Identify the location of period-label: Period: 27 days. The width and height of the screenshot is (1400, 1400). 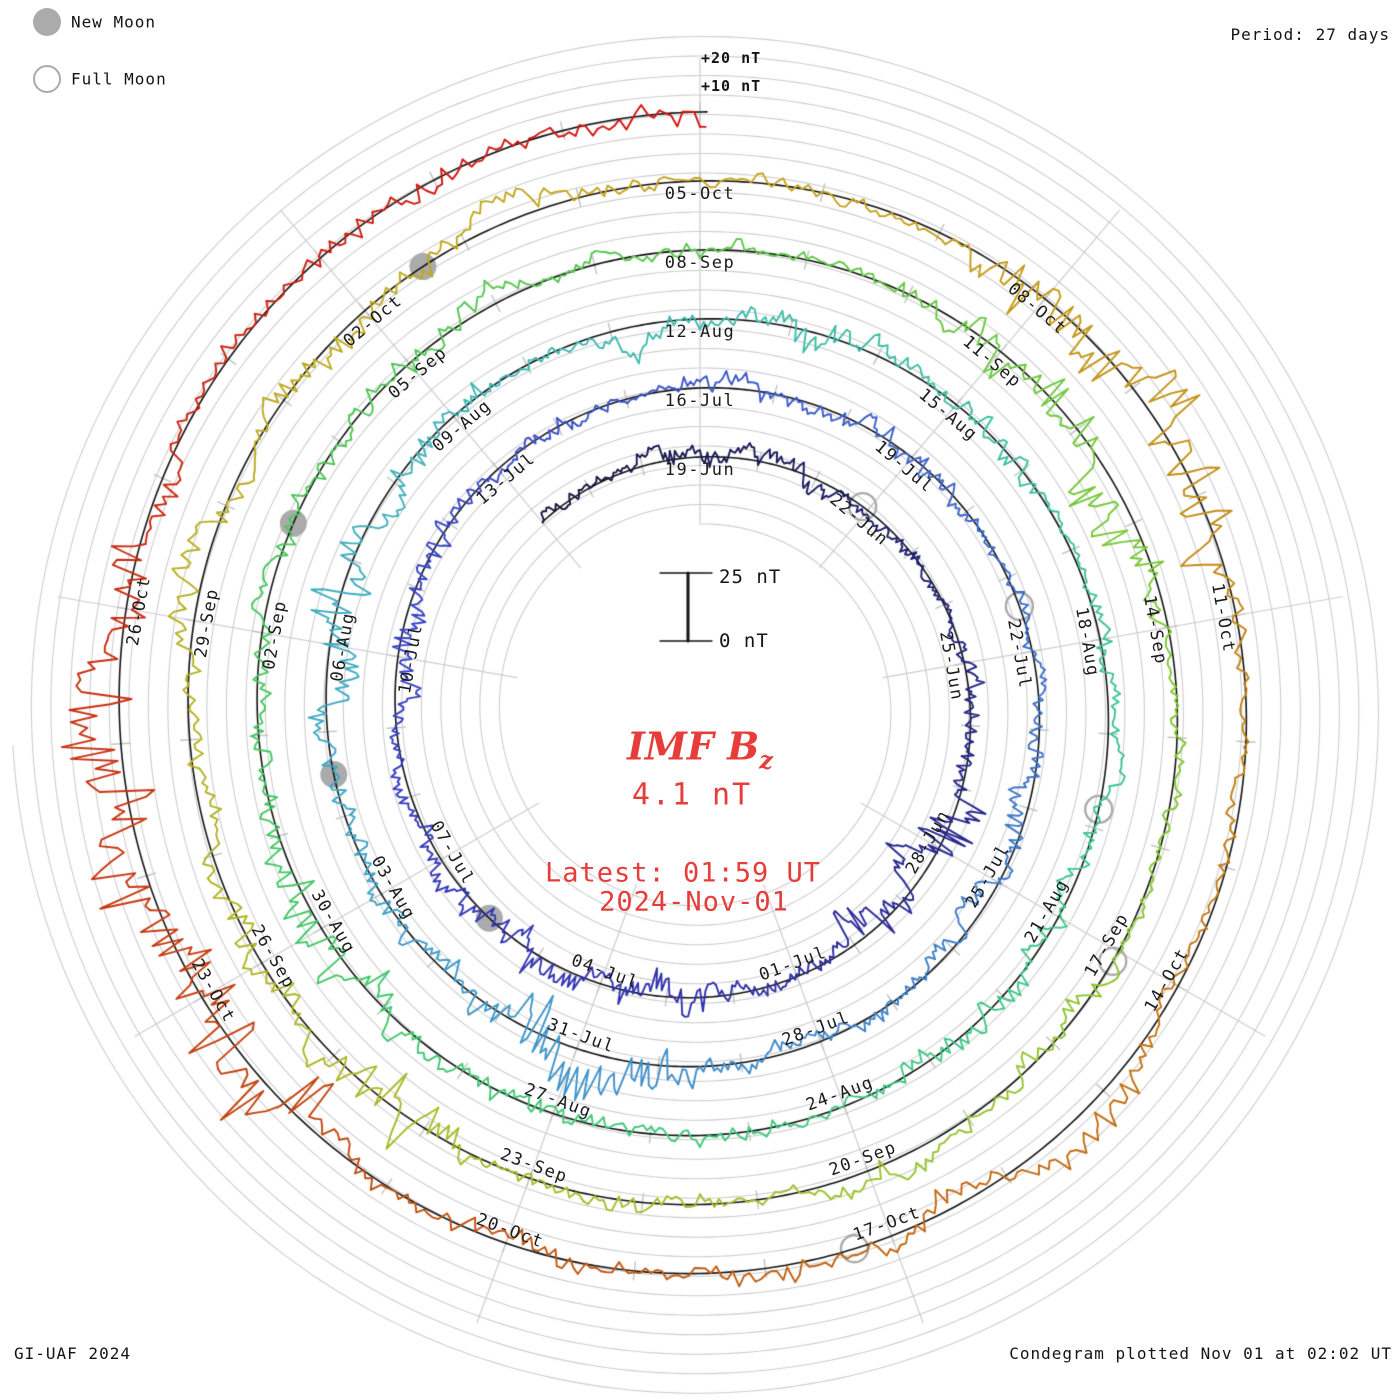
(1310, 34).